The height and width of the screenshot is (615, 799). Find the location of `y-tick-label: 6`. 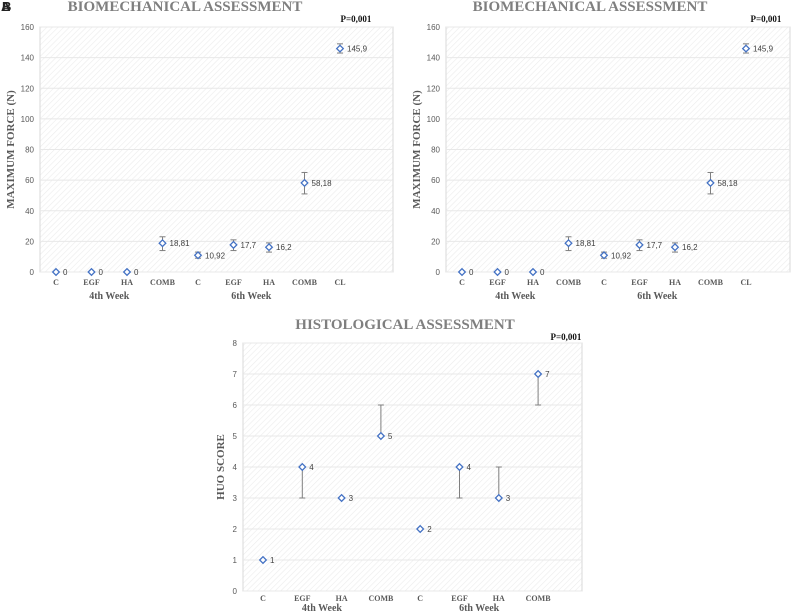

y-tick-label: 6 is located at coordinates (235, 405).